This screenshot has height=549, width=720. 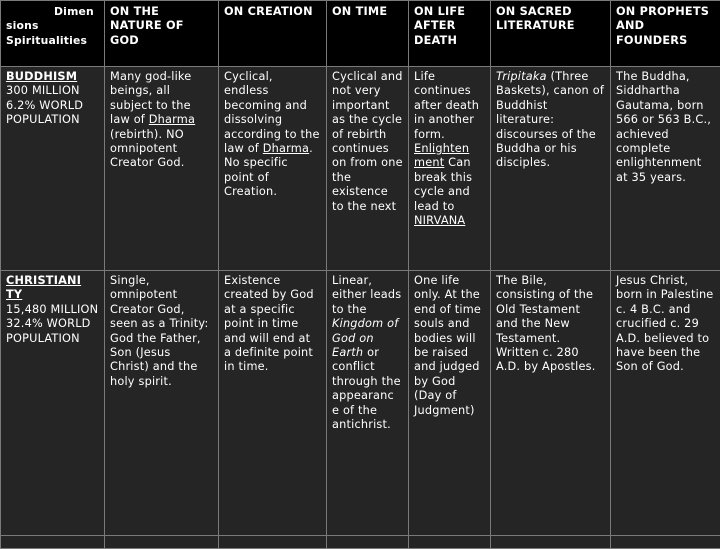 I want to click on header-nature-of-god: ON THE NATURE OF GOD, so click(x=162, y=34).